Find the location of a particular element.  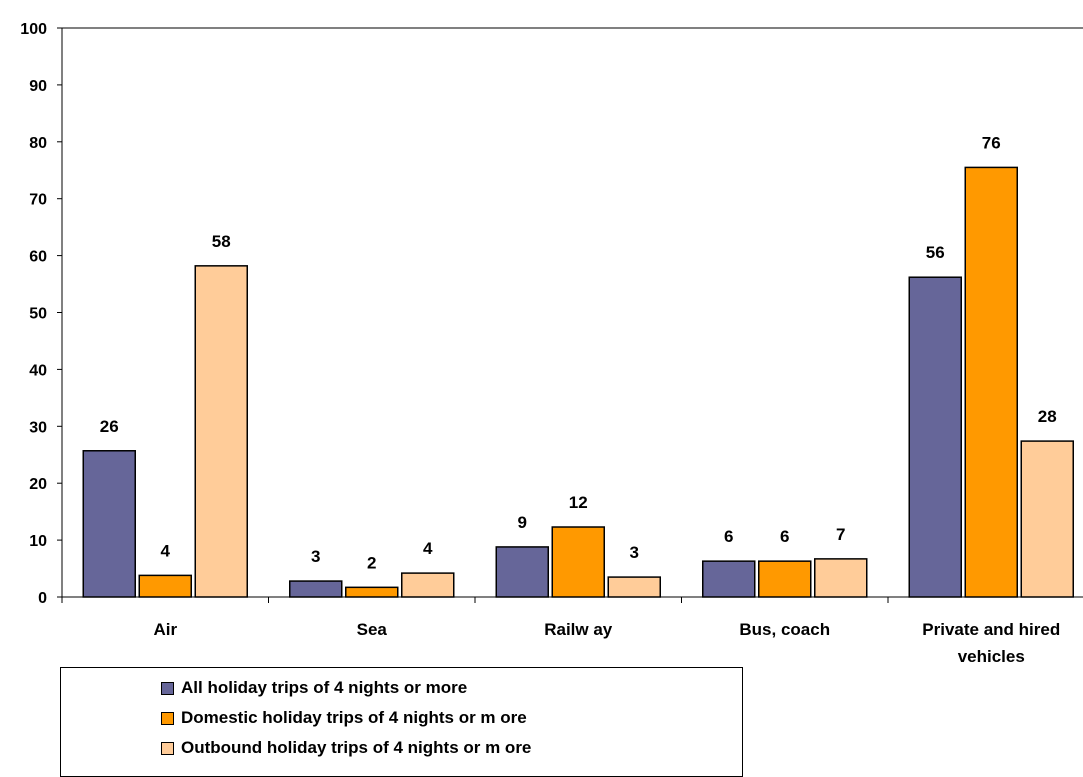

x-category-label: Sea is located at coordinates (372, 629).